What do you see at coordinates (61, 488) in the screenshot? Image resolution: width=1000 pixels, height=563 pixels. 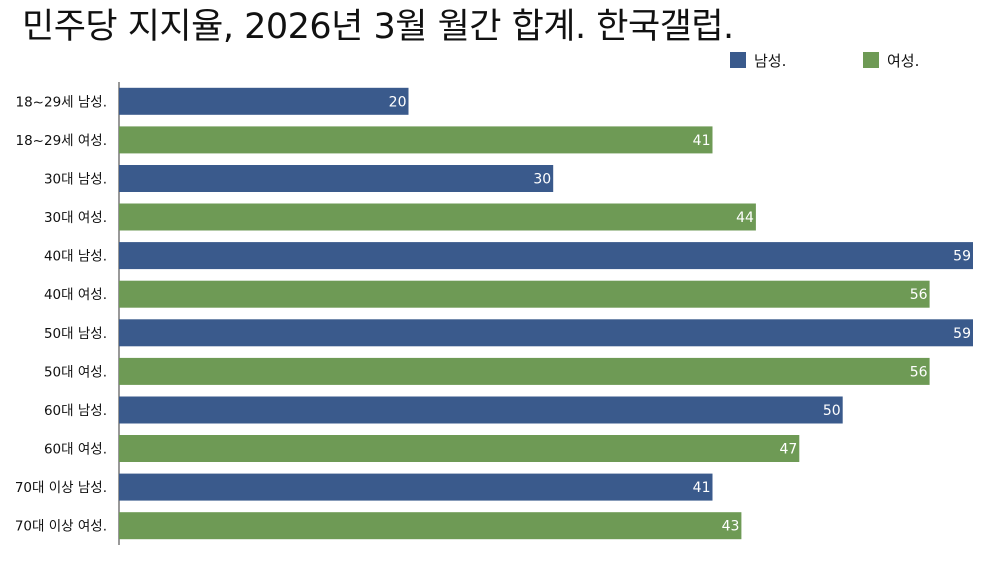 I see `category-label: 70대 이상 남성.` at bounding box center [61, 488].